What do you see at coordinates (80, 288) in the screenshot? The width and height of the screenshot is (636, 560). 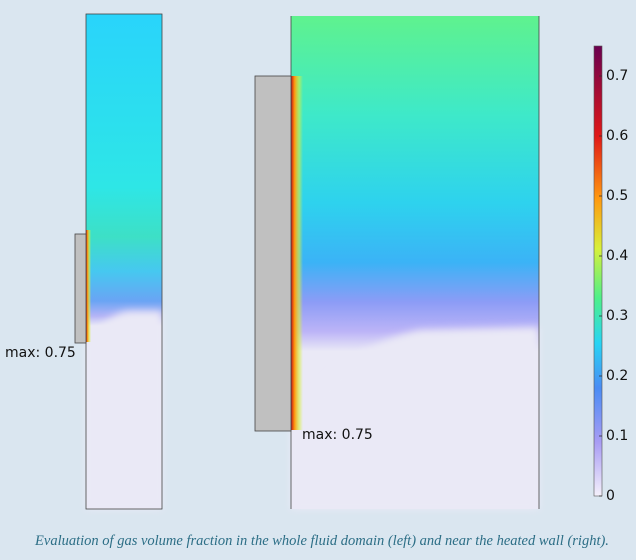 I see `left-heater` at bounding box center [80, 288].